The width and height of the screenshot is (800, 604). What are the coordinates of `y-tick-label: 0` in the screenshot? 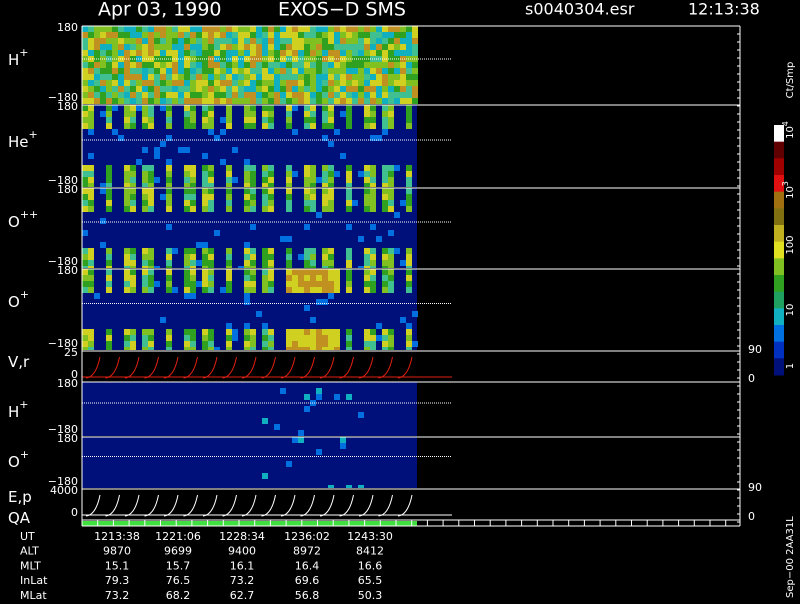 It's located at (74, 512).